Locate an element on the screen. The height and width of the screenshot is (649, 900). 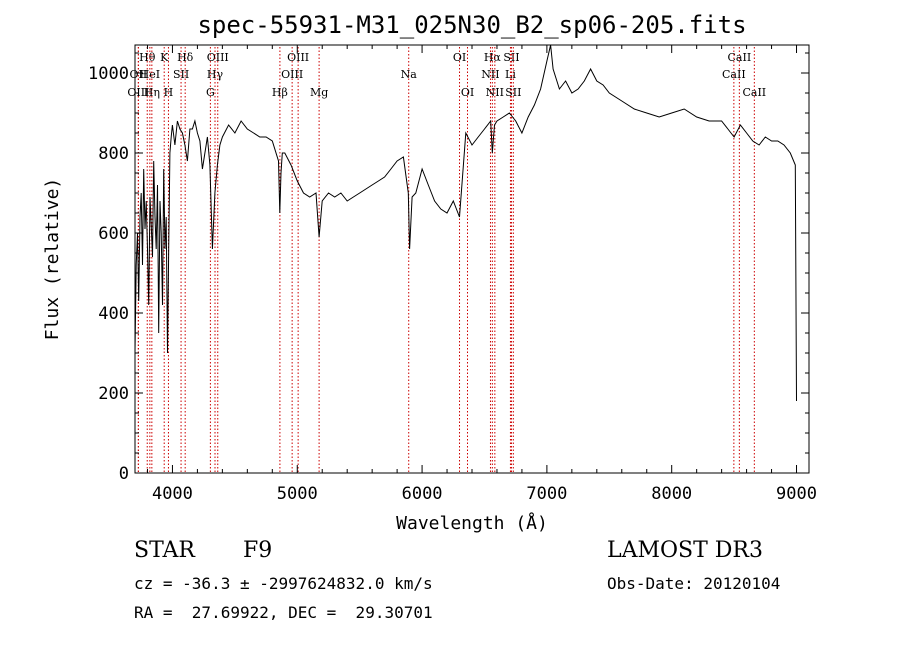
line-marker-label: Hβ is located at coordinates (280, 92).